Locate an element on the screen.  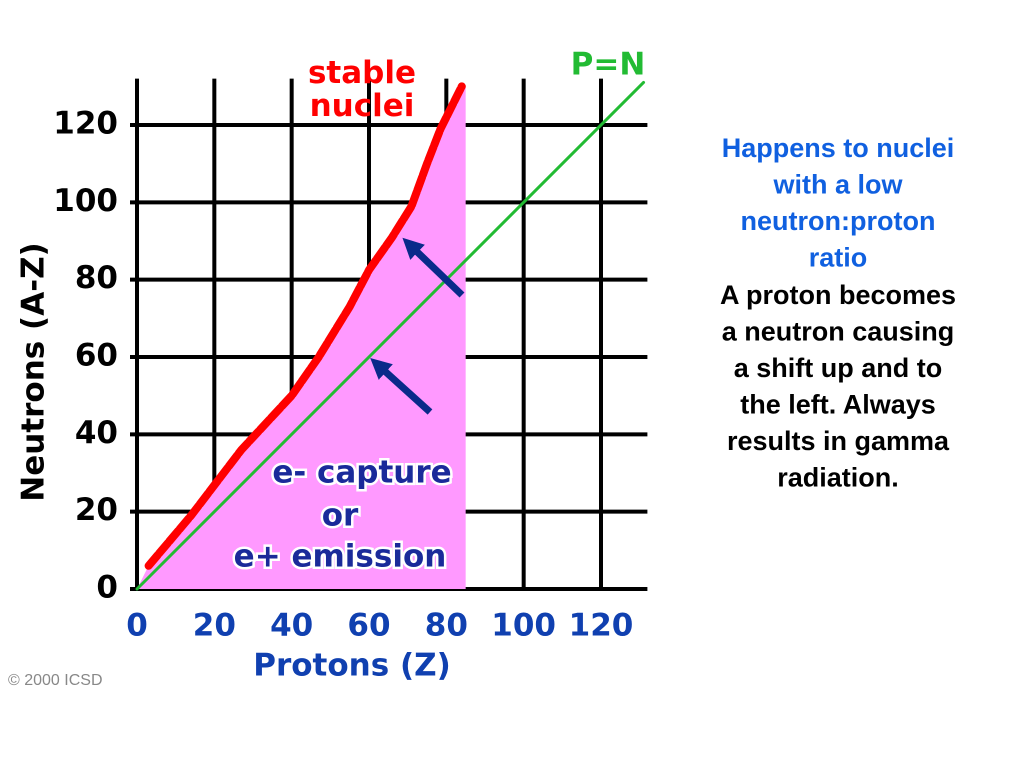
x-tick-label: 0 is located at coordinates (137, 626).